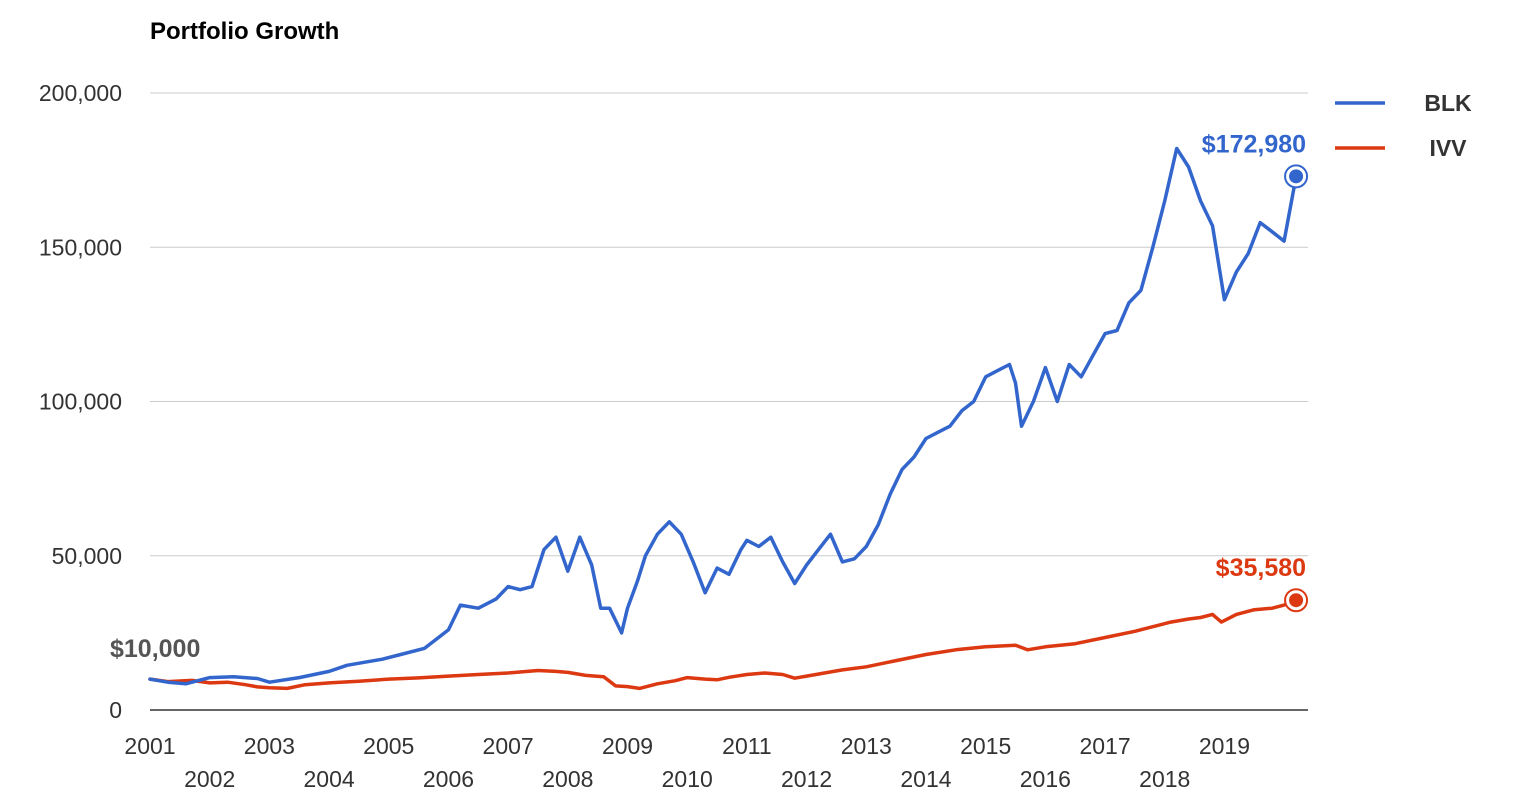  Describe the element at coordinates (806, 779) in the screenshot. I see `x-tick-label: 2012` at that location.